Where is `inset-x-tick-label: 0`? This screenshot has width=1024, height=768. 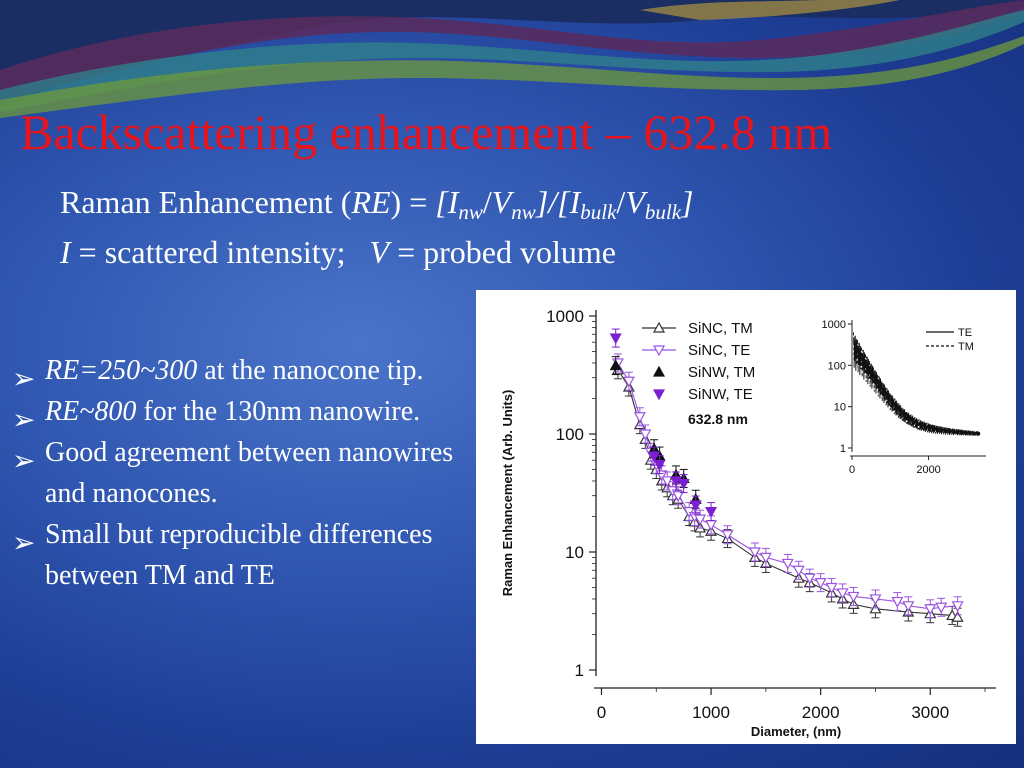 inset-x-tick-label: 0 is located at coordinates (852, 470).